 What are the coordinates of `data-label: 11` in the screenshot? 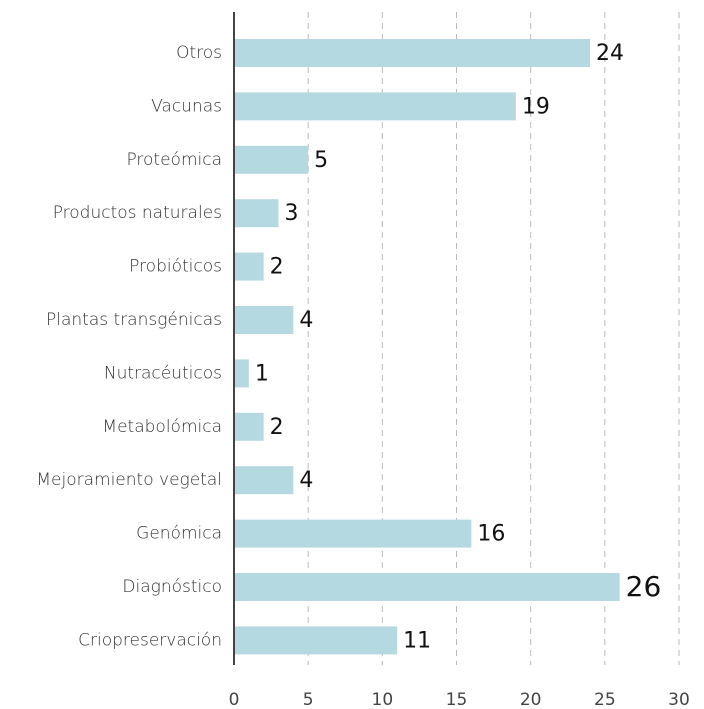 It's located at (417, 640).